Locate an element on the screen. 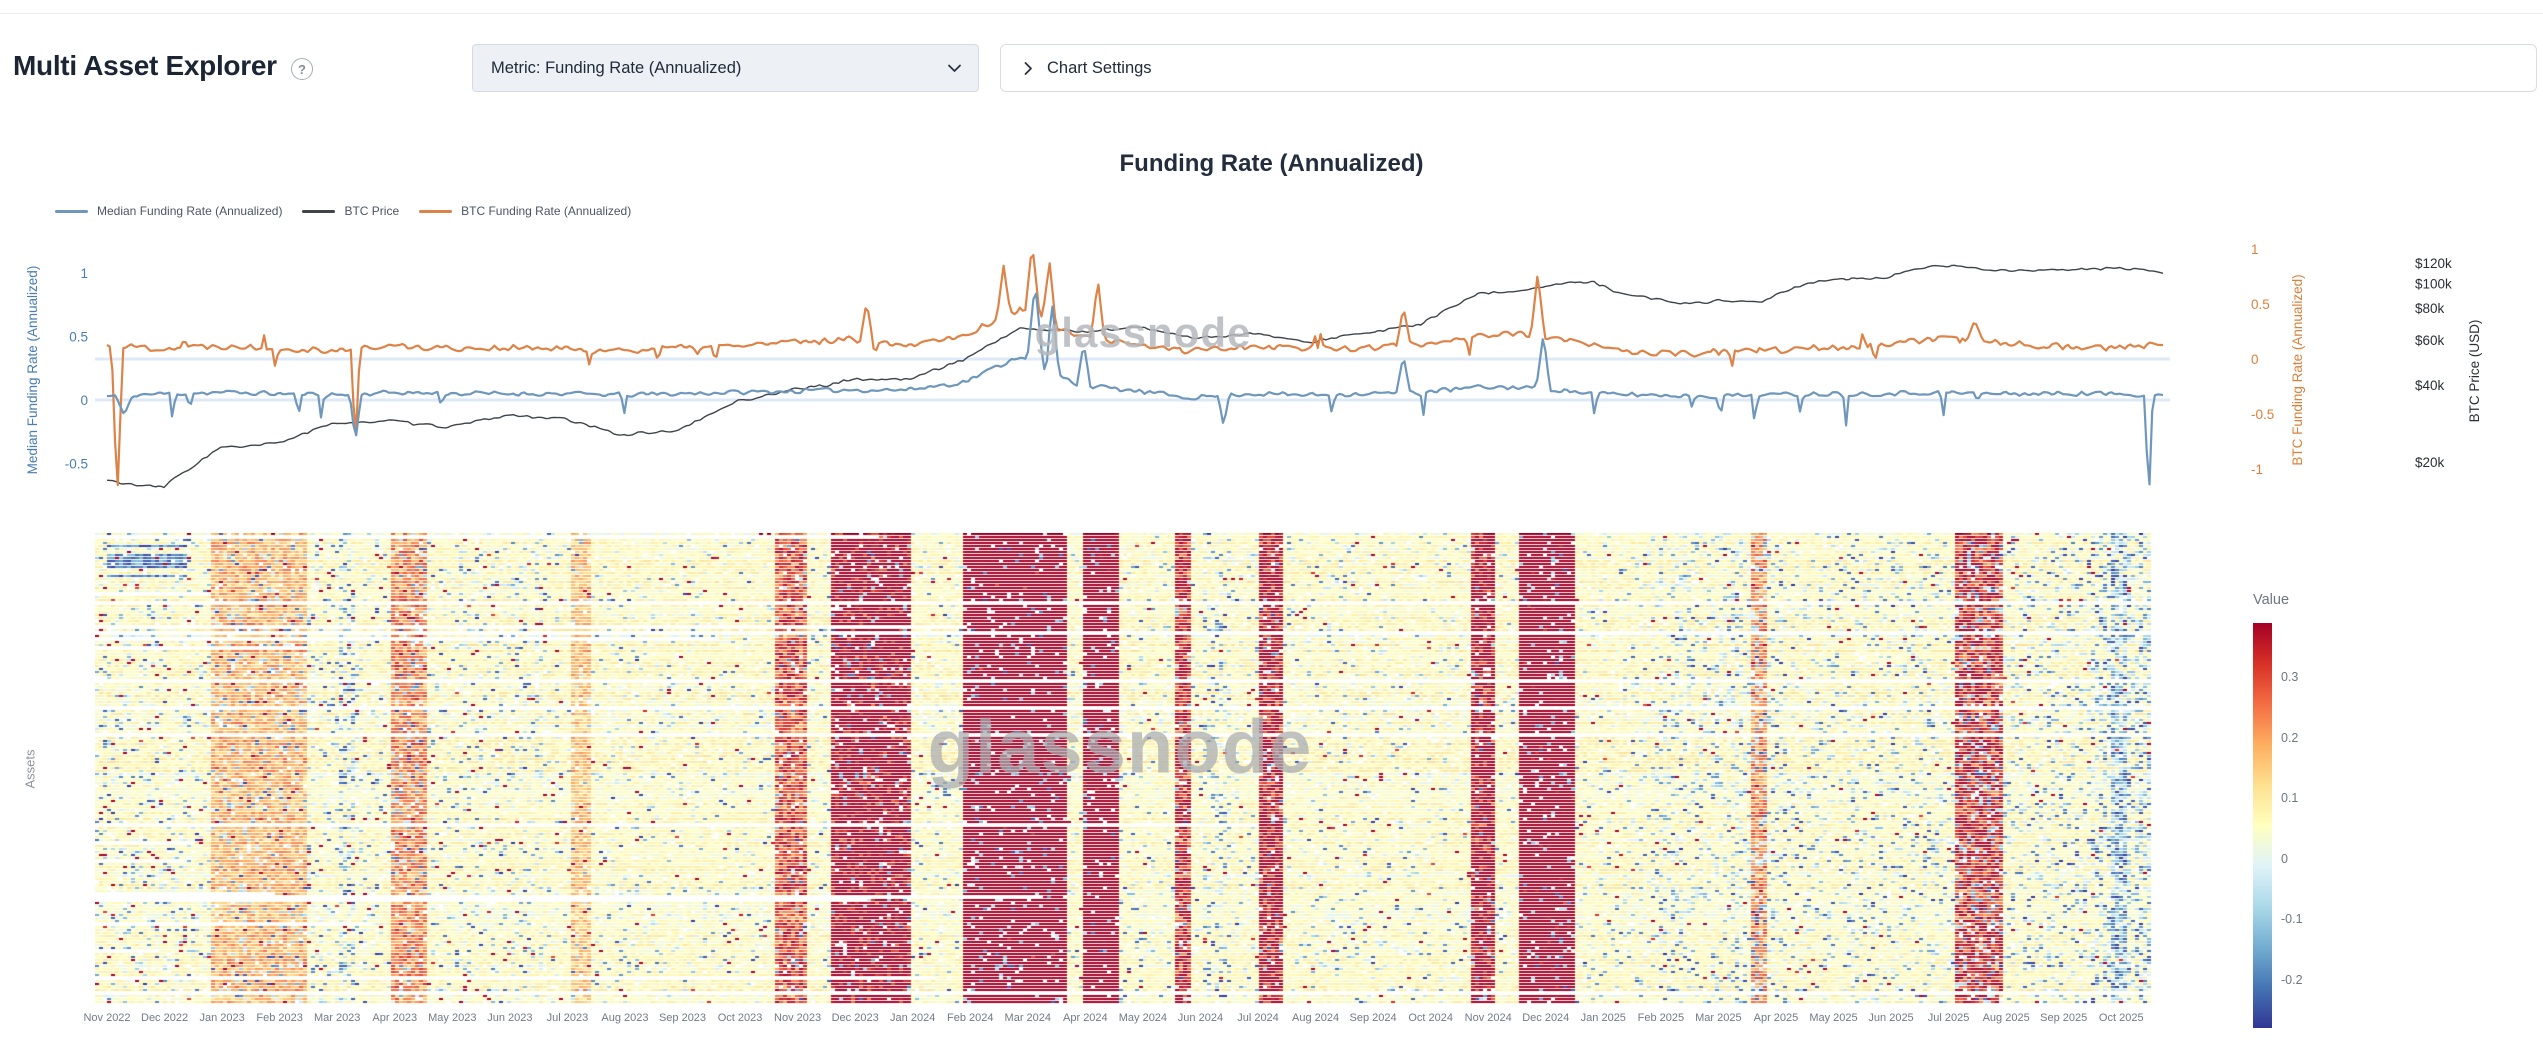 This screenshot has height=1051, width=2543. heatmap-x-tick: Nov 2022 is located at coordinates (107, 1018).